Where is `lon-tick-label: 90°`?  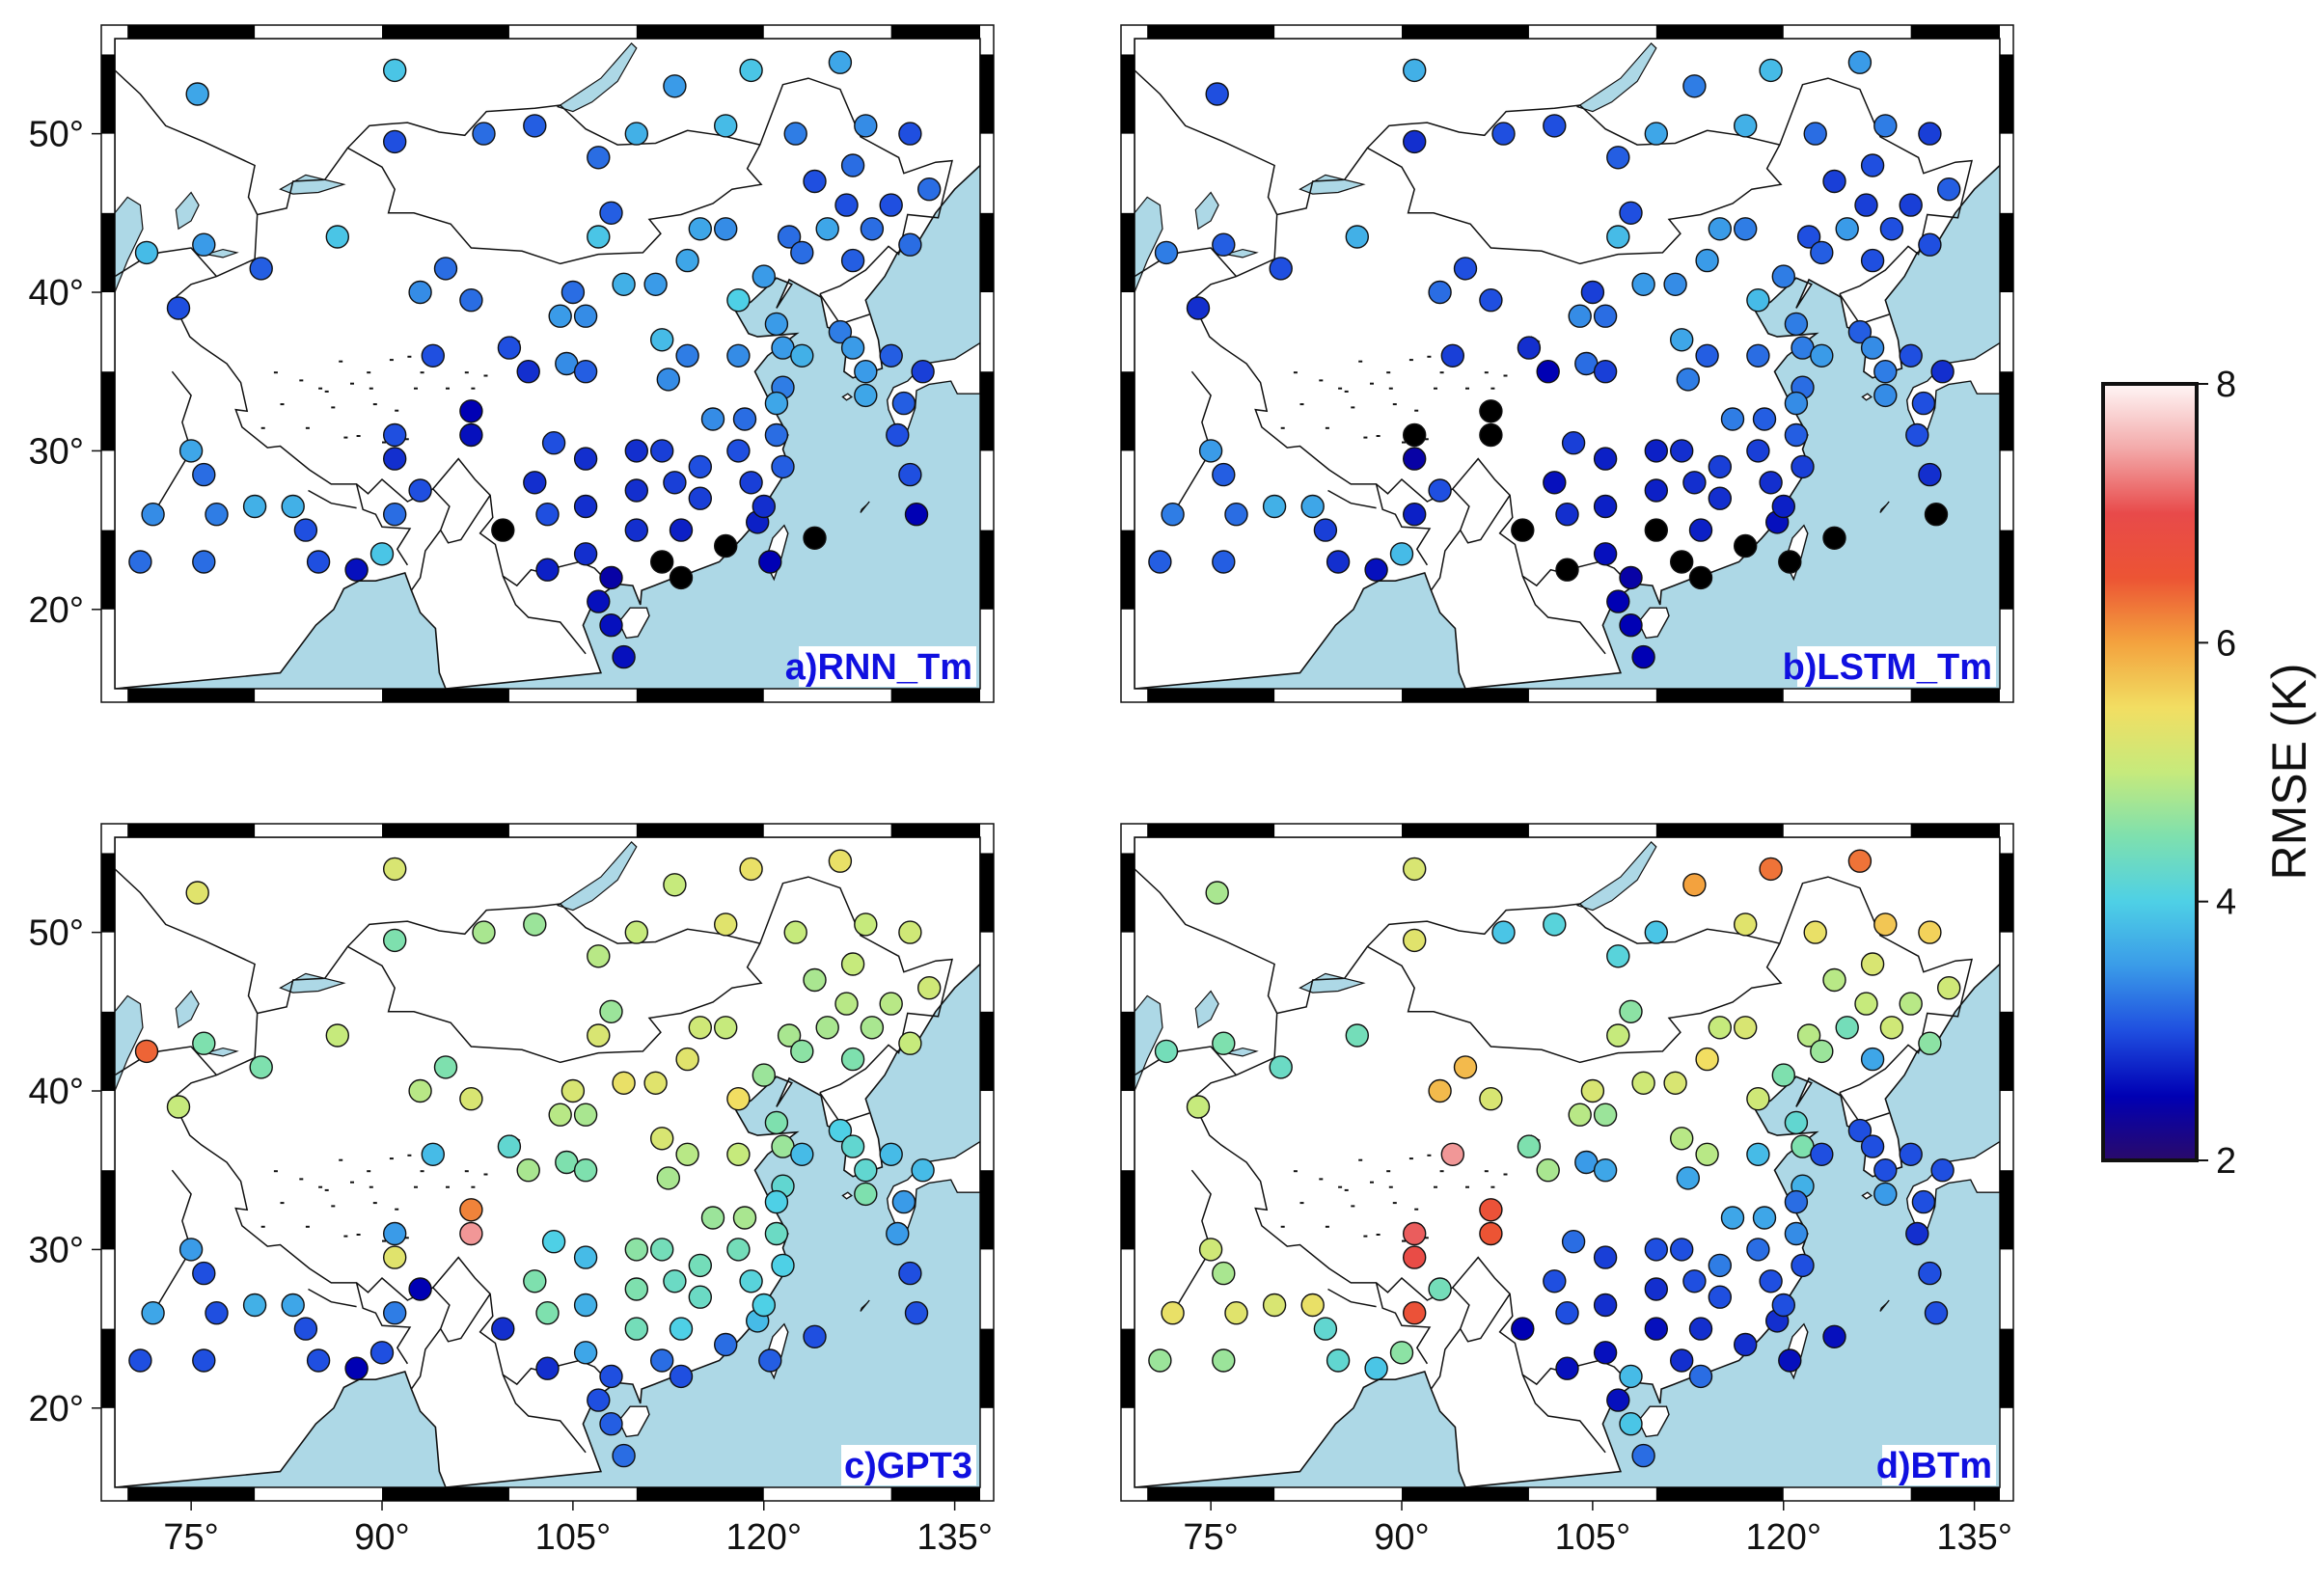 lon-tick-label: 90° is located at coordinates (381, 1538).